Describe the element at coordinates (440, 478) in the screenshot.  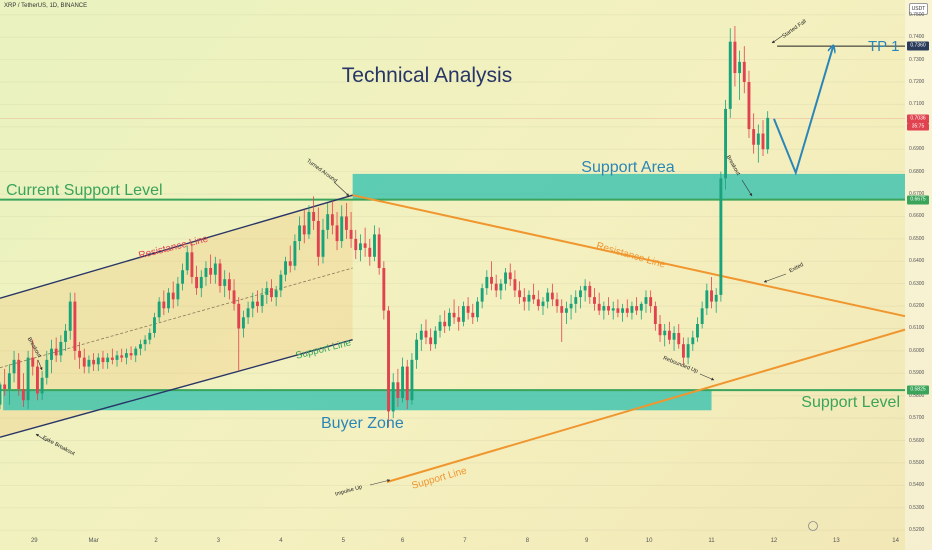
I see `right-support-line-label: Support Line` at that location.